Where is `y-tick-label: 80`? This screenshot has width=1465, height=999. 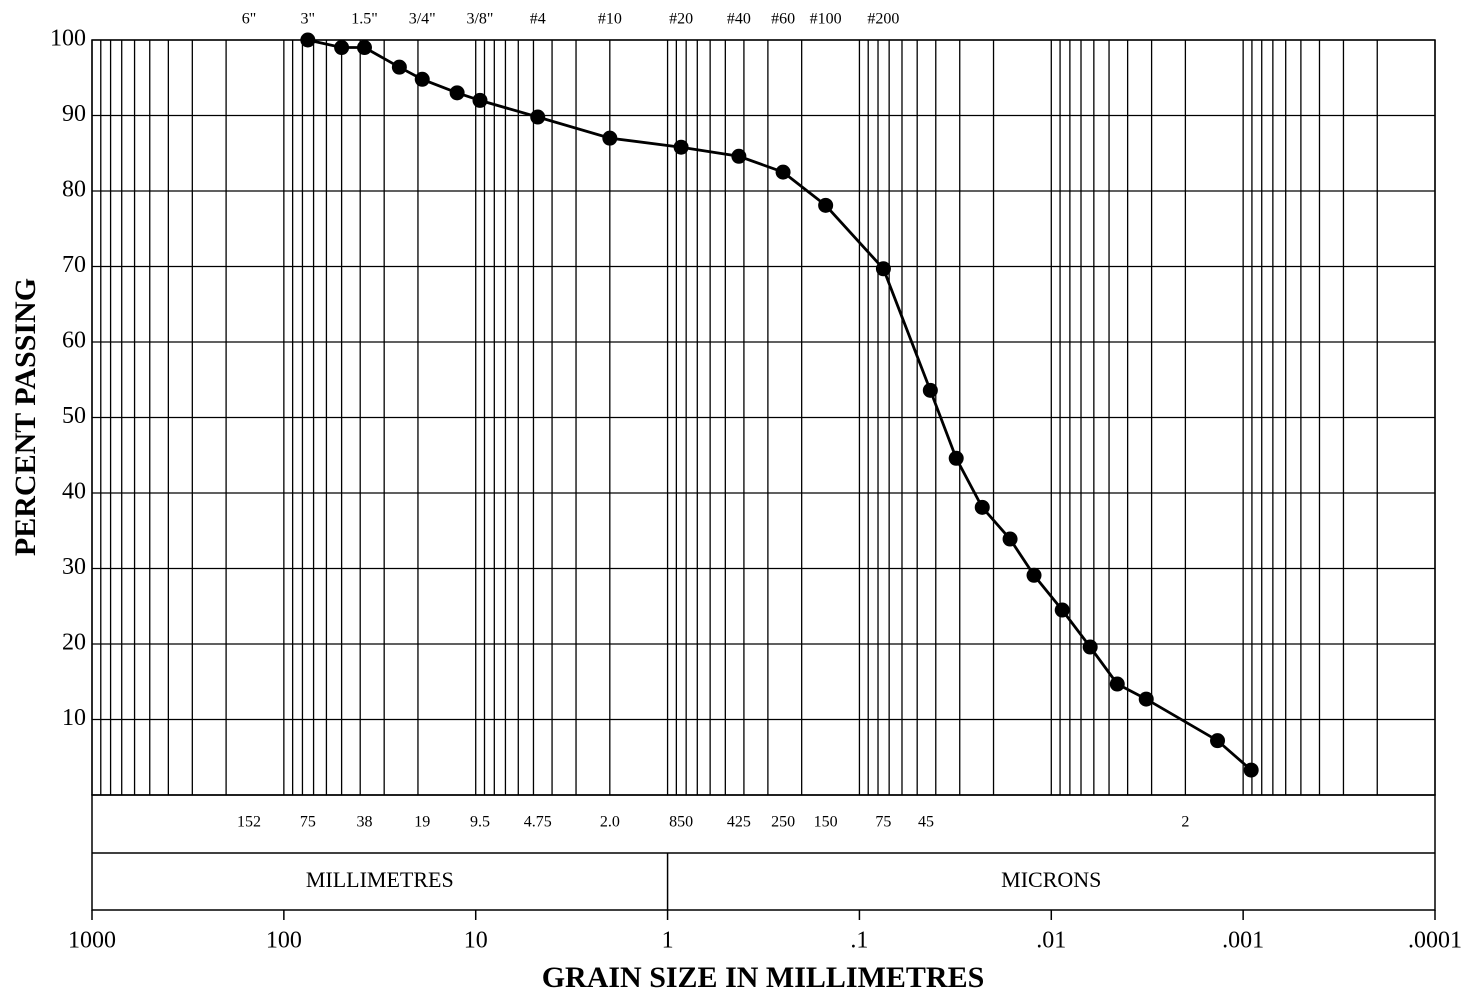 y-tick-label: 80 is located at coordinates (74, 190).